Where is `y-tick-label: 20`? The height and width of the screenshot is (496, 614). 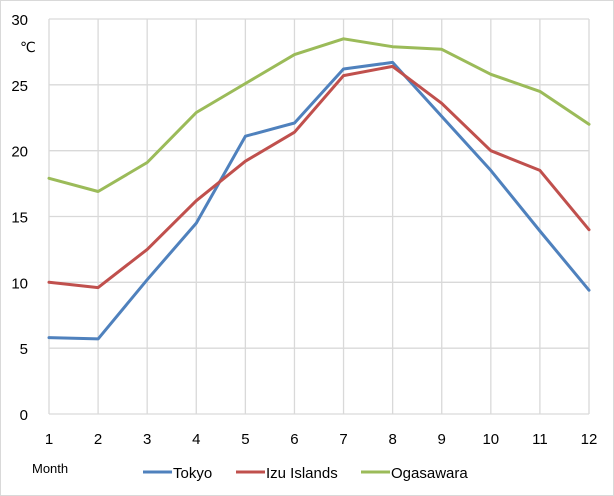 y-tick-label: 20 is located at coordinates (19, 152).